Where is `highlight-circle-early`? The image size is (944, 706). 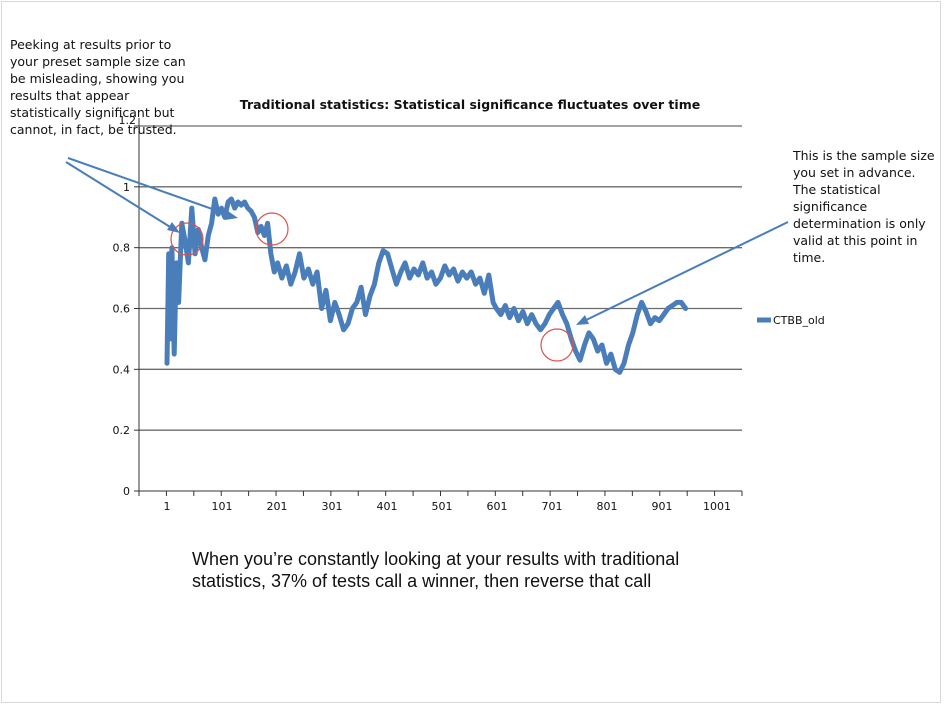 highlight-circle-early is located at coordinates (187, 239).